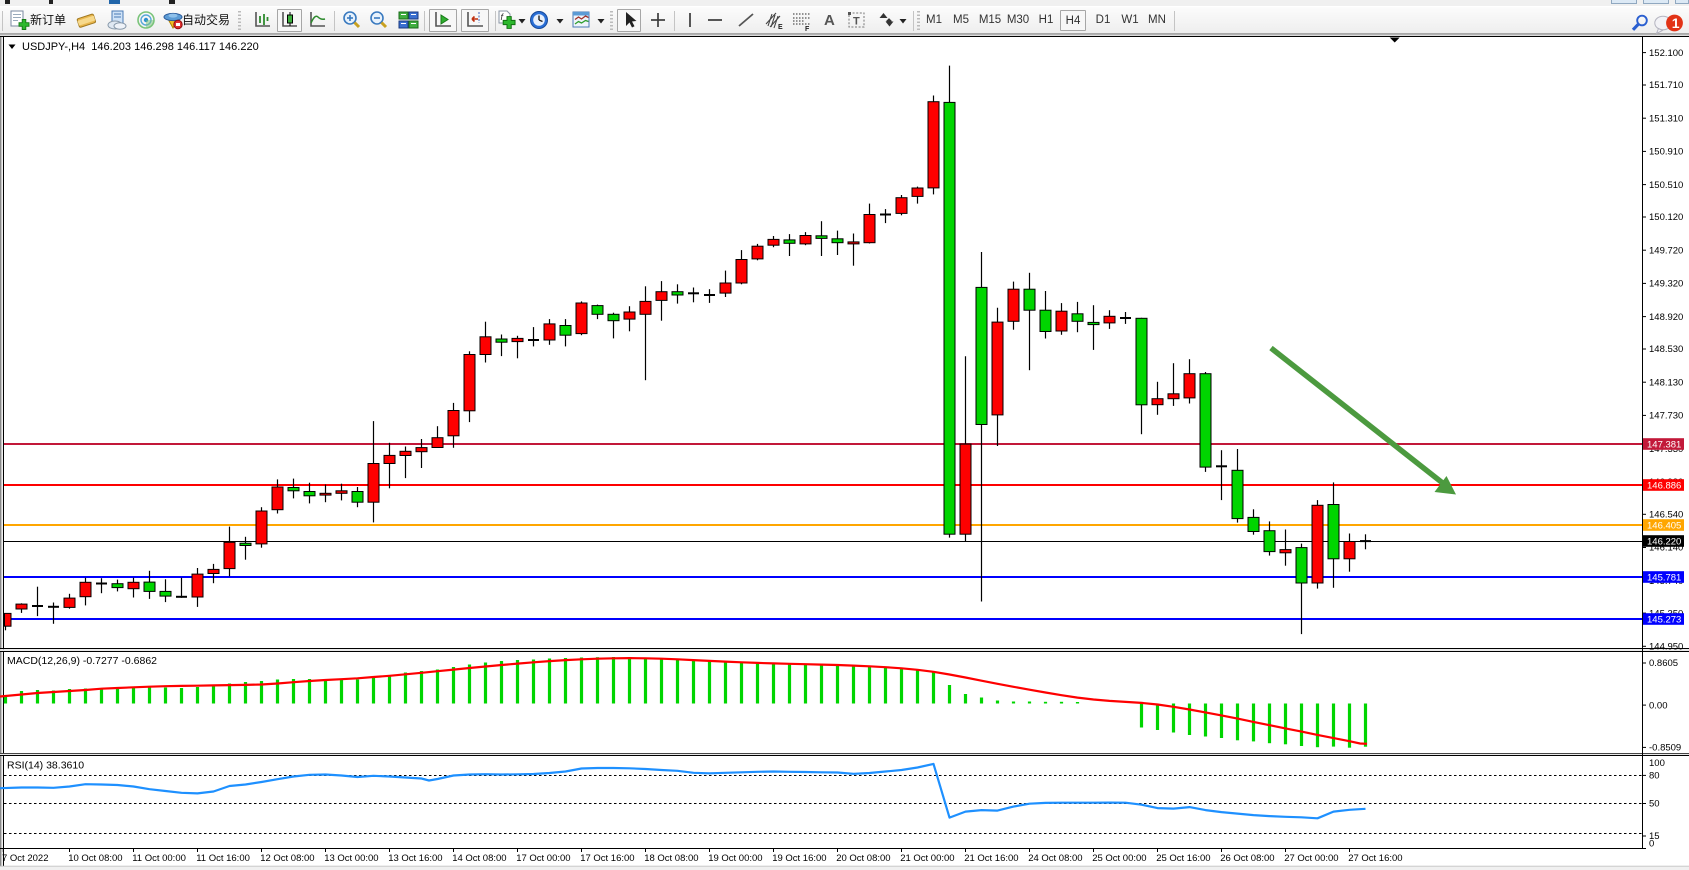  I want to click on svg-text: 145.781, so click(1664, 577).